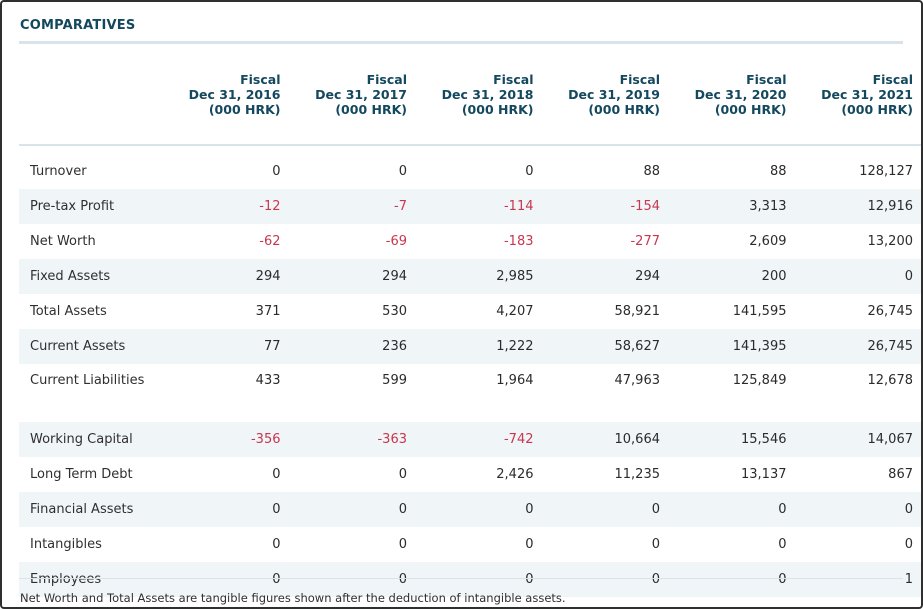 The height and width of the screenshot is (609, 923). Describe the element at coordinates (637, 474) in the screenshot. I see `value-cell: 11,235` at that location.